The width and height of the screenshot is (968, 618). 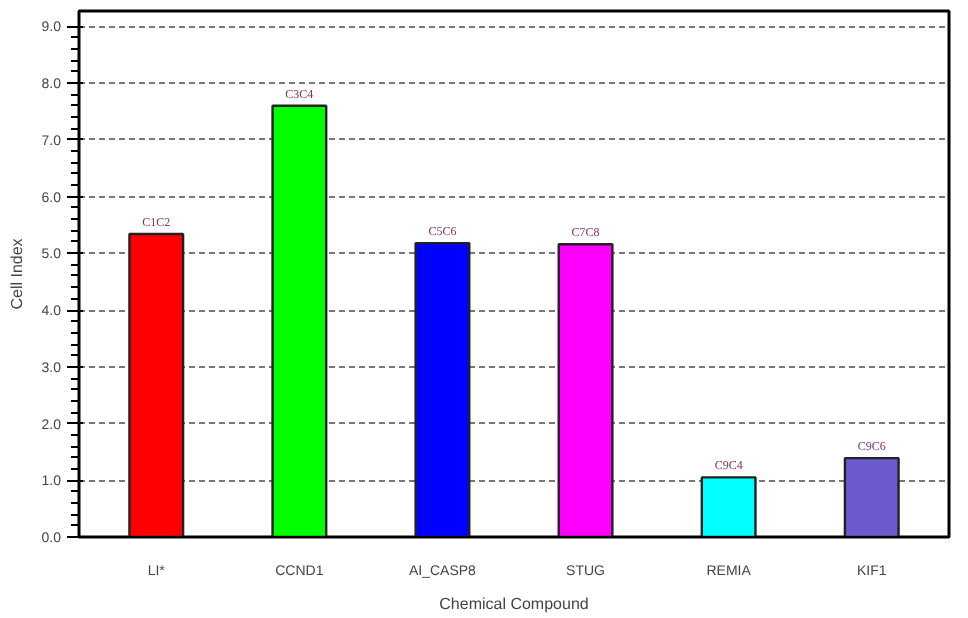 I want to click on y-axis-title: Cell Index, so click(x=16, y=274).